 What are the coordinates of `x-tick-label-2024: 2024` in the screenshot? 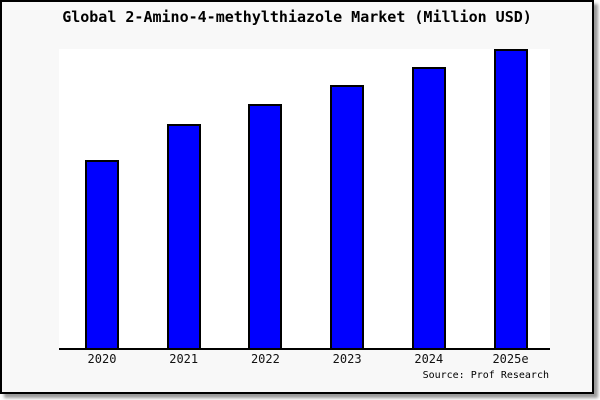 It's located at (429, 359).